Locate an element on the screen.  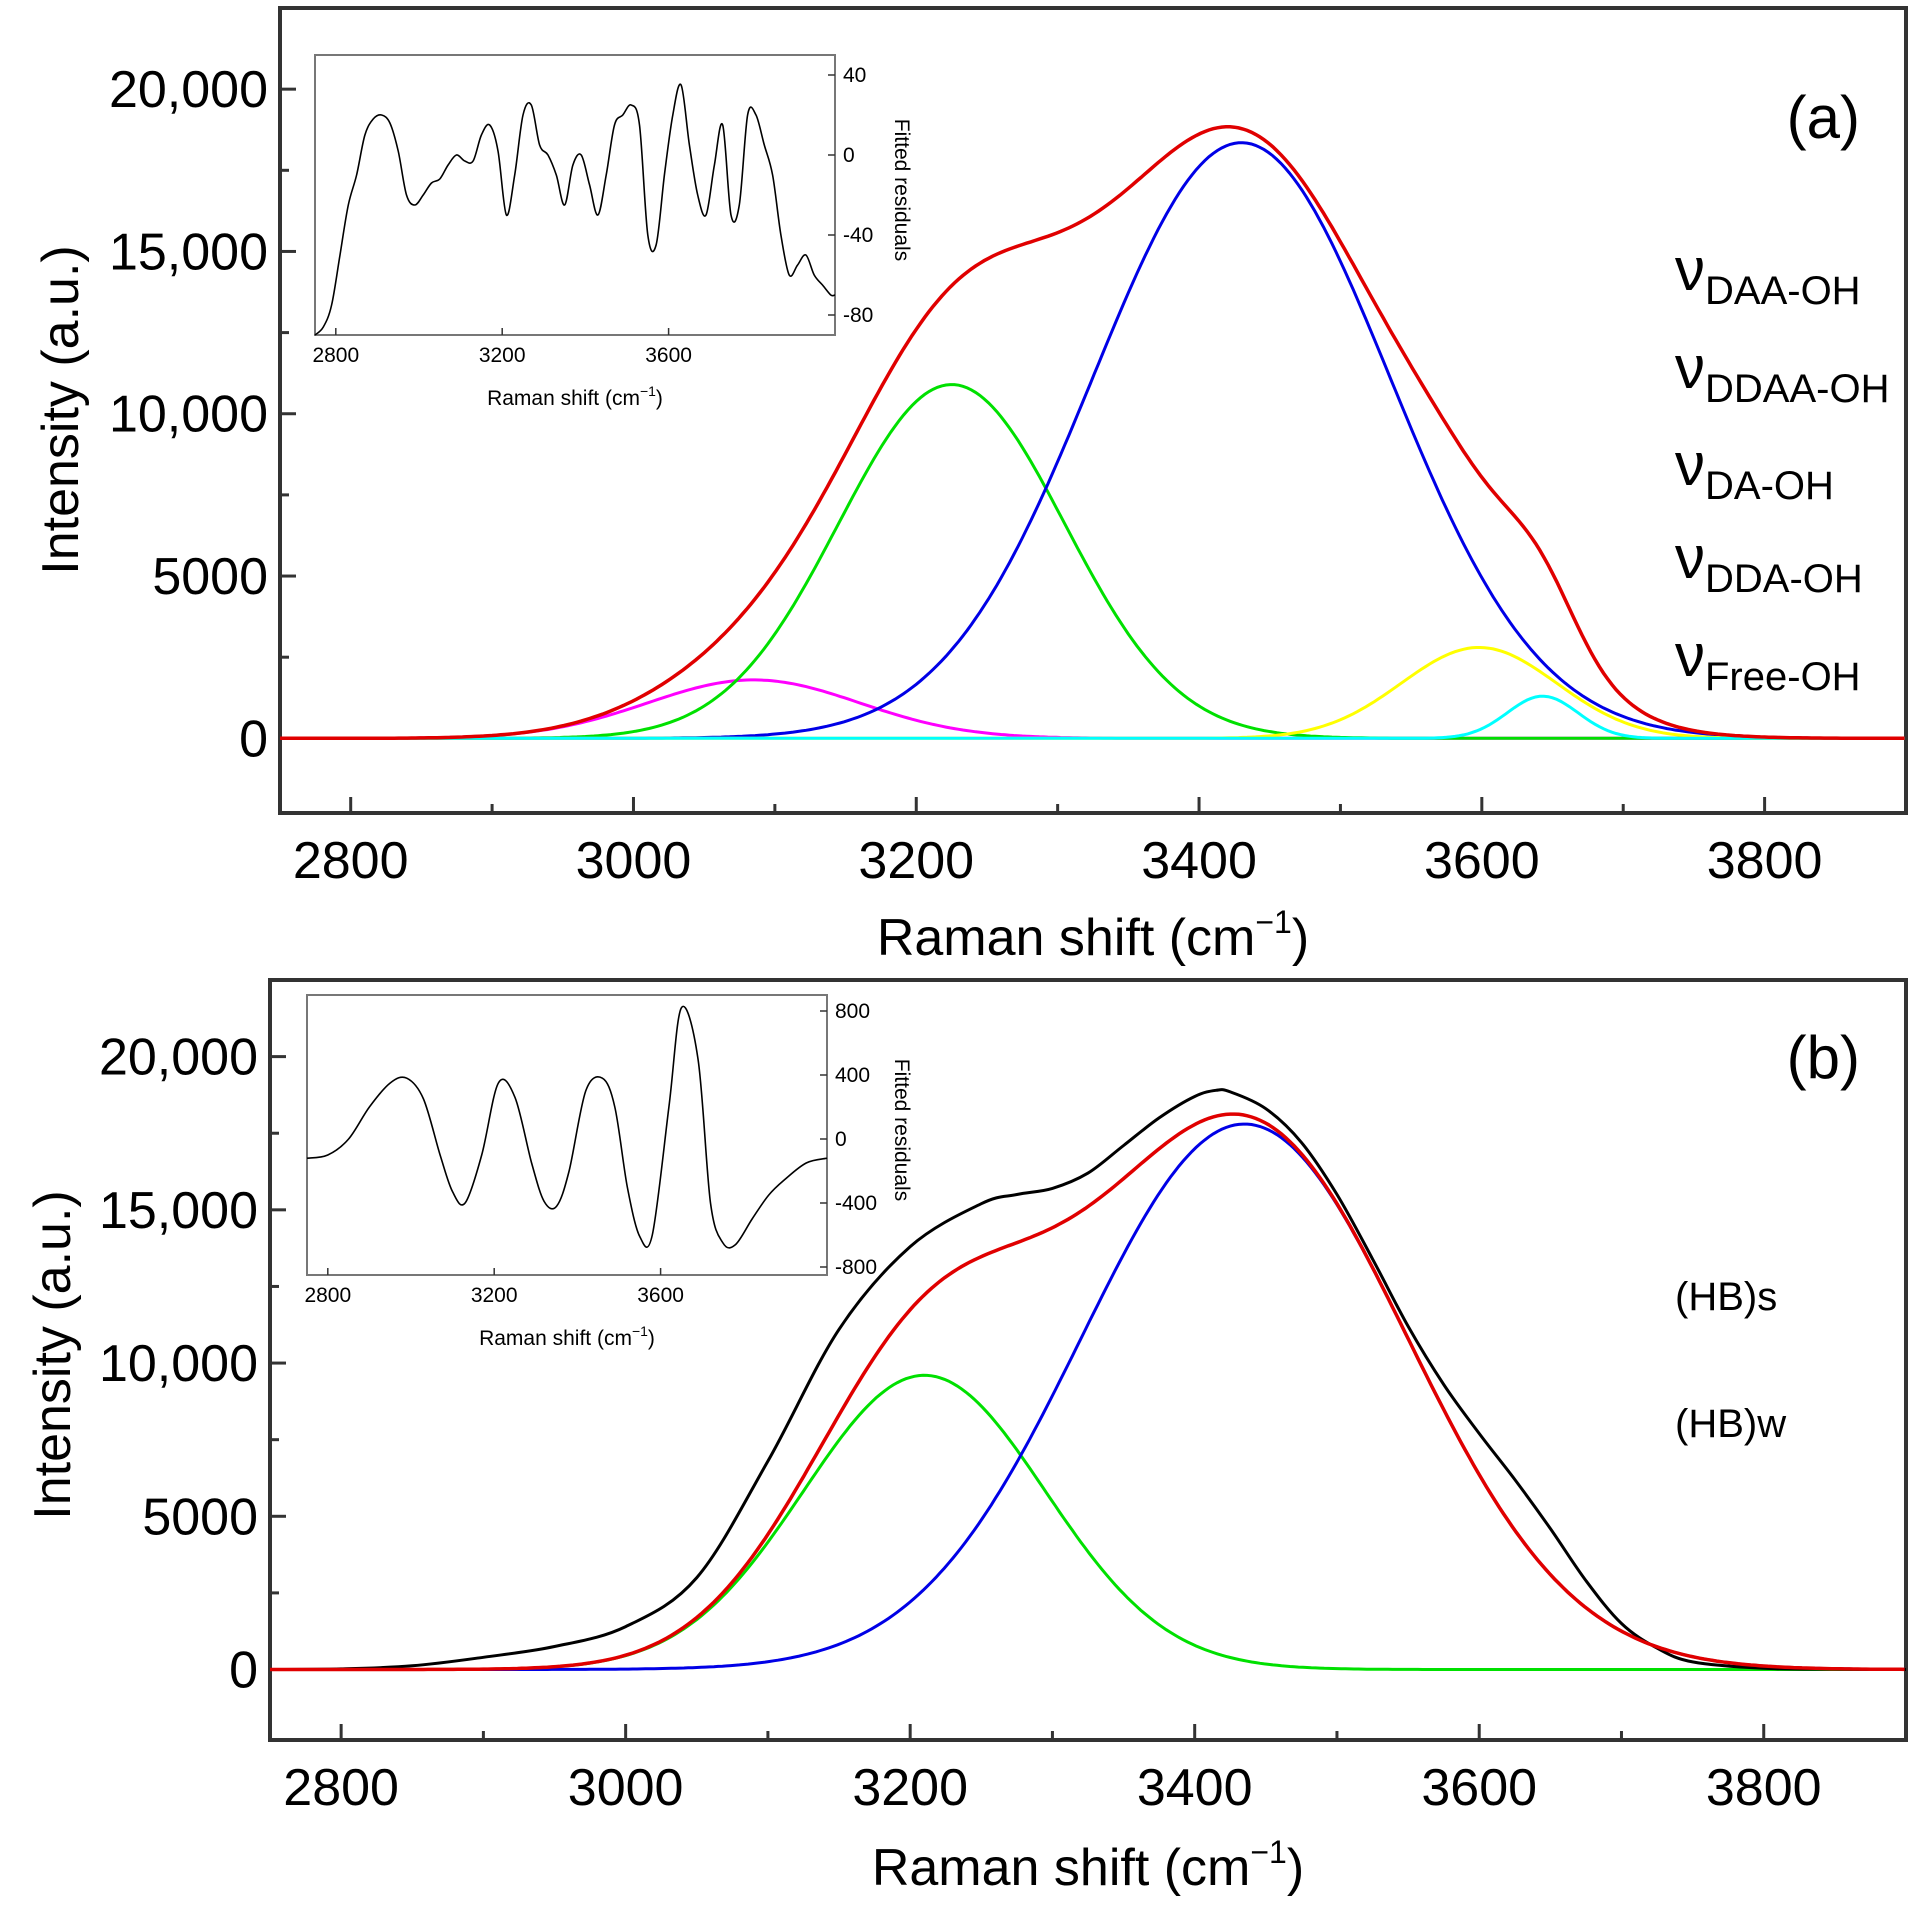
panel-a-inset-curve is located at coordinates (575, 209).